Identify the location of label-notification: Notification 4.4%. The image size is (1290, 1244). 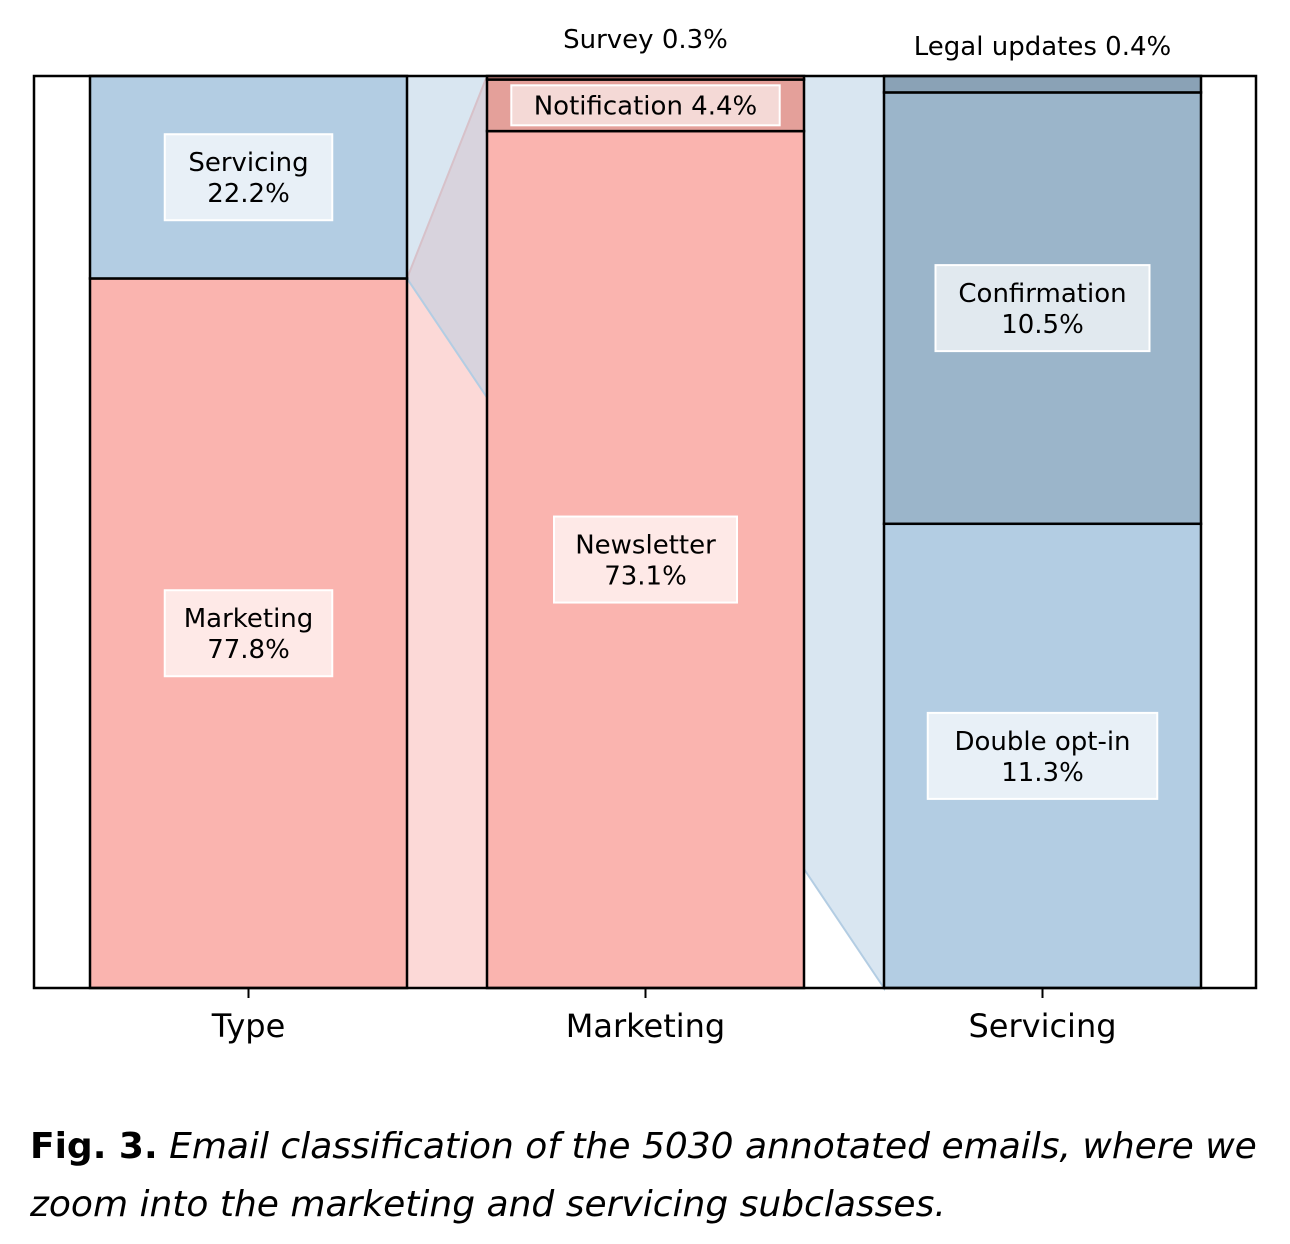
(646, 106).